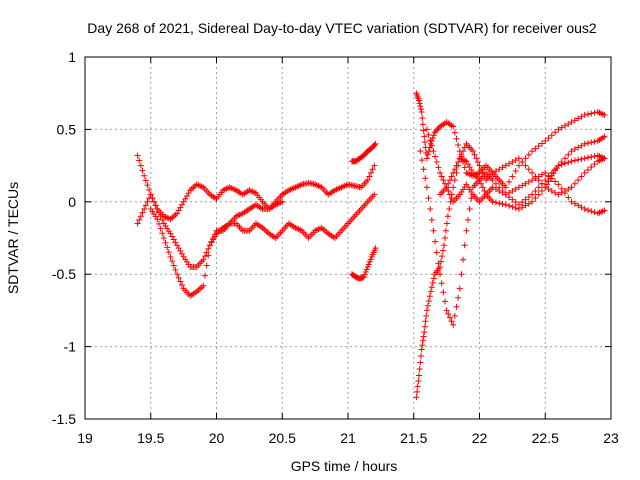 This screenshot has width=640, height=480. I want to click on x-tick-label: 20, so click(217, 438).